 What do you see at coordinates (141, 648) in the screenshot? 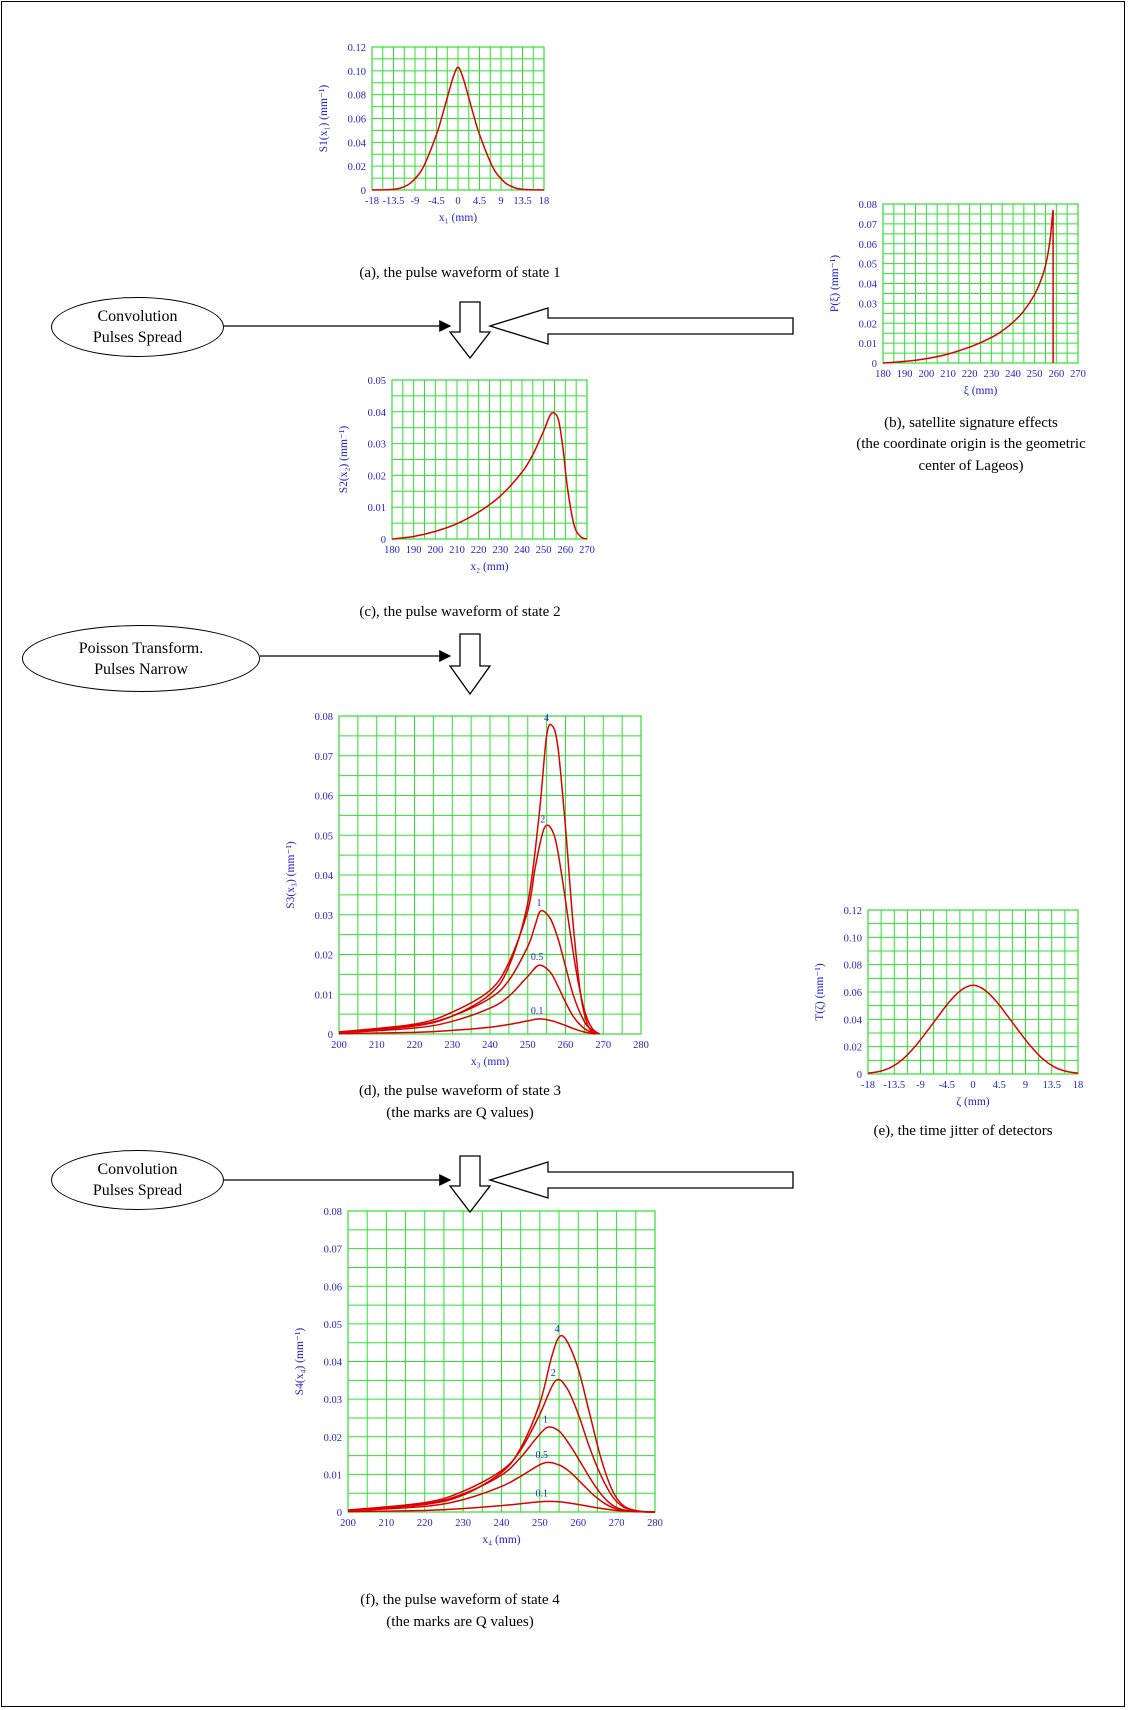
I see `oval-poisson-line1: Poisson Transform.` at bounding box center [141, 648].